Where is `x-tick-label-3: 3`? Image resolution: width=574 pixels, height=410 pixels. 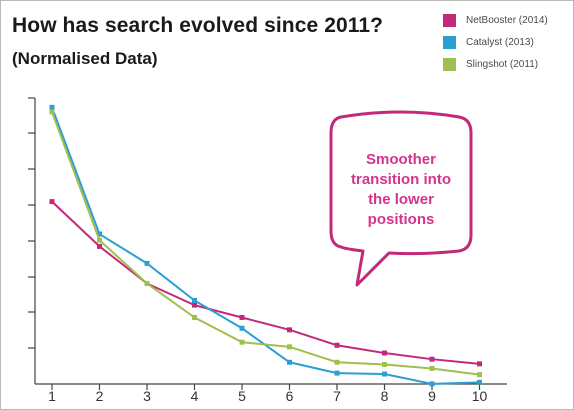
x-tick-label-3: 3 is located at coordinates (147, 396).